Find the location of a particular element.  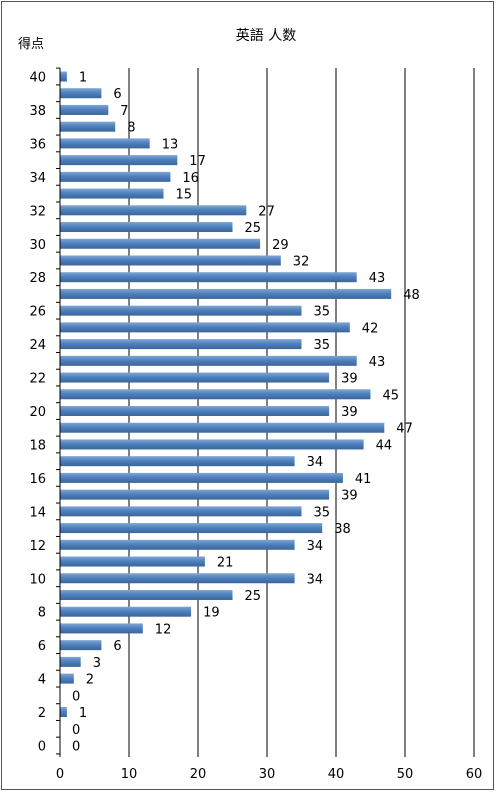

y-tick-label: 0 is located at coordinates (42, 747).